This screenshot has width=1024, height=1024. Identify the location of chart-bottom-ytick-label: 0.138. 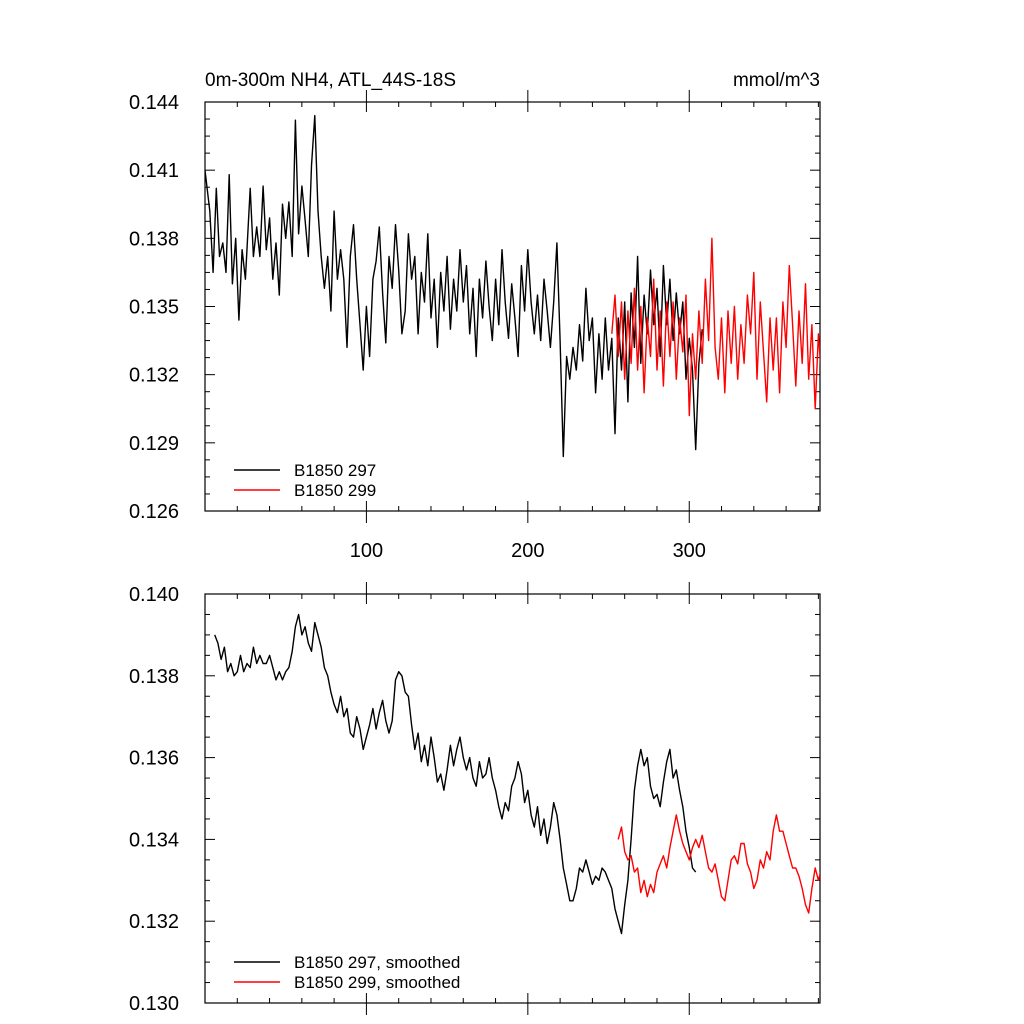
(154, 677).